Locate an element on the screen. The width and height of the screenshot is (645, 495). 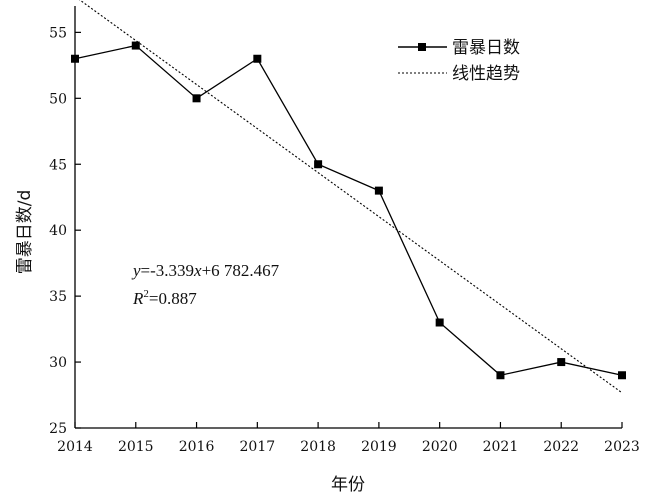
equation-slope: =-3.339 is located at coordinates (168, 270).